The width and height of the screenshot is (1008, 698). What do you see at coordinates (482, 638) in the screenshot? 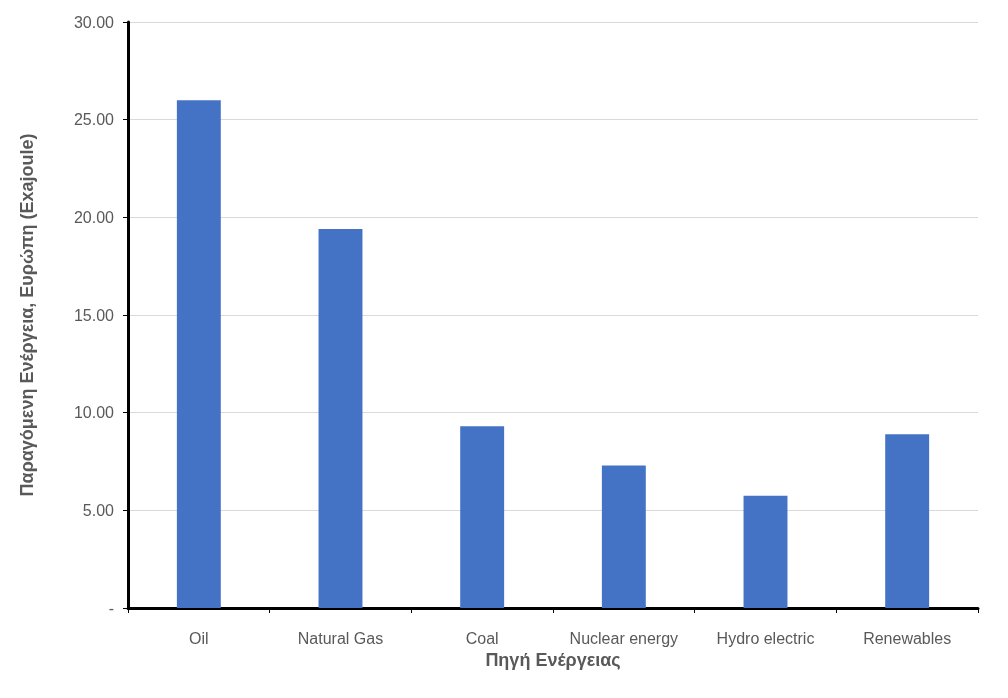
I see `x-tick-label: Coal` at bounding box center [482, 638].